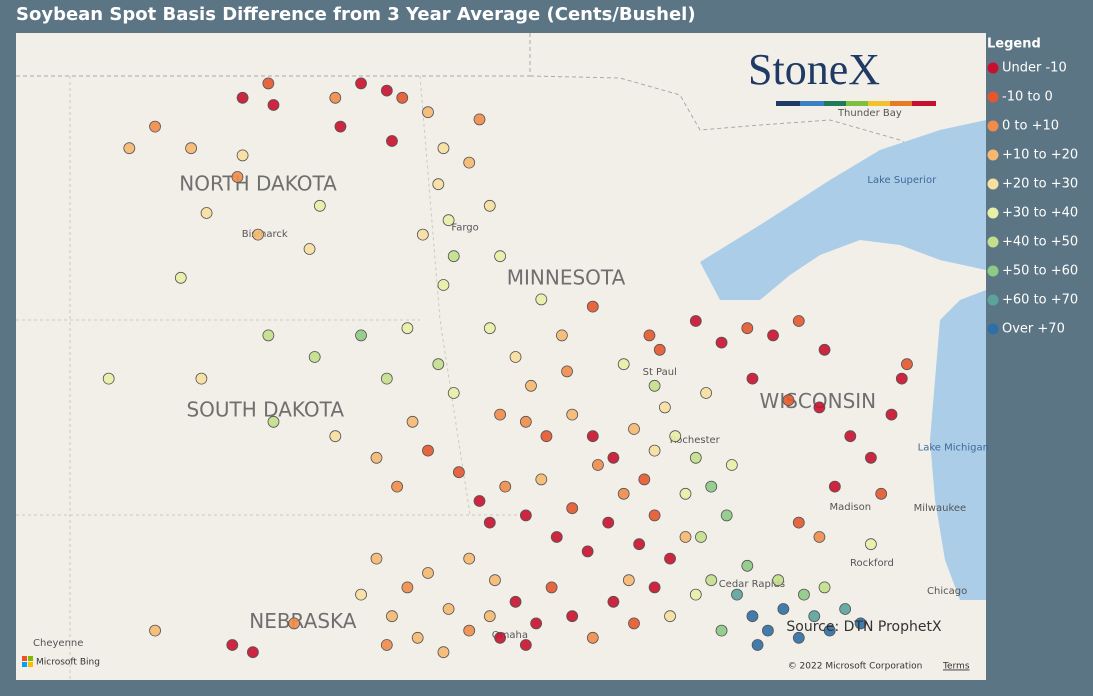 Image resolution: width=1093 pixels, height=696 pixels. What do you see at coordinates (58, 643) in the screenshot?
I see `place-label: Cheyenne` at bounding box center [58, 643].